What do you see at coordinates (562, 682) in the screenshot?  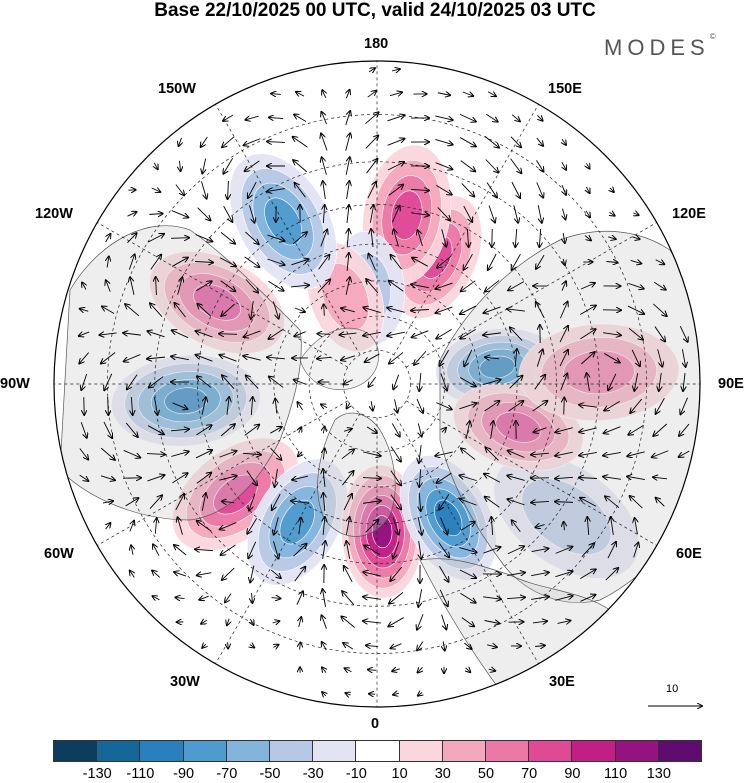 I see `lon-label-30e: 30E` at bounding box center [562, 682].